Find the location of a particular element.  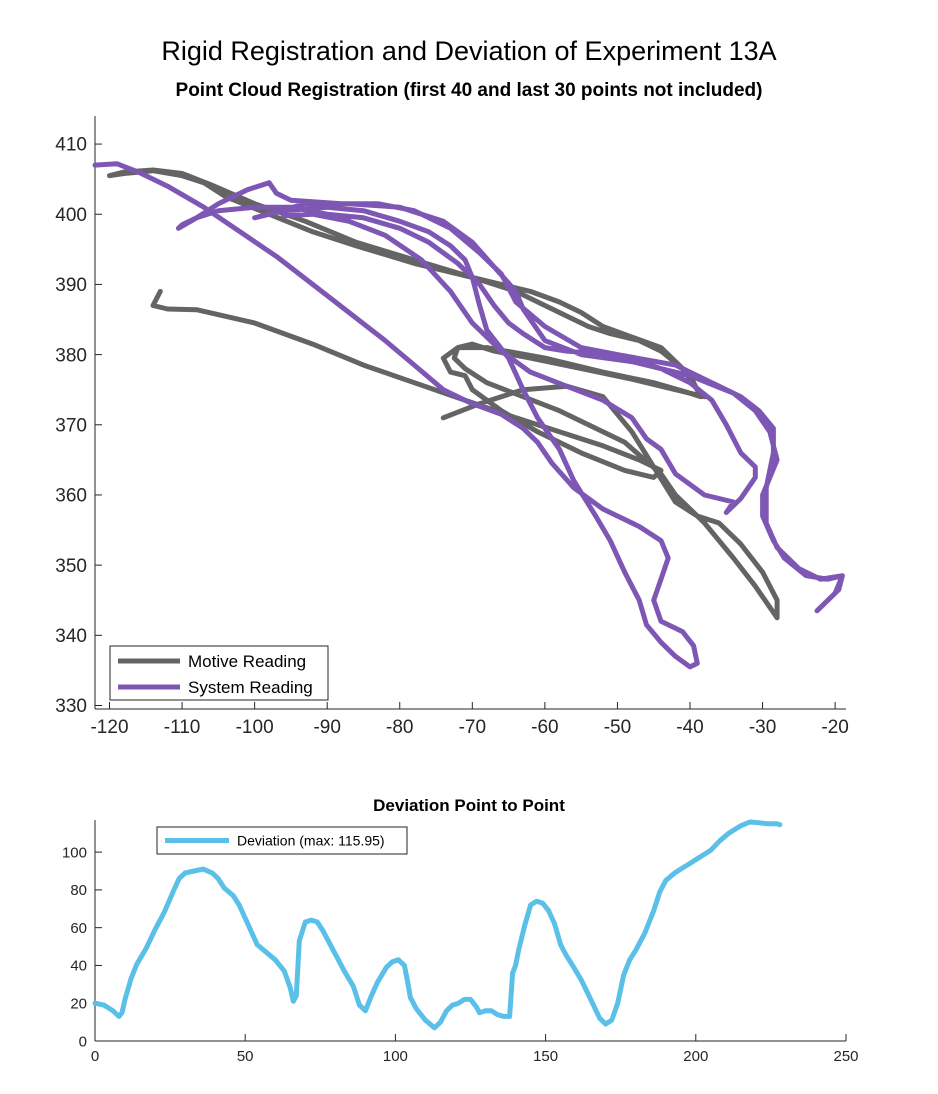

reg-y-tick-label: 390 is located at coordinates (71, 285).